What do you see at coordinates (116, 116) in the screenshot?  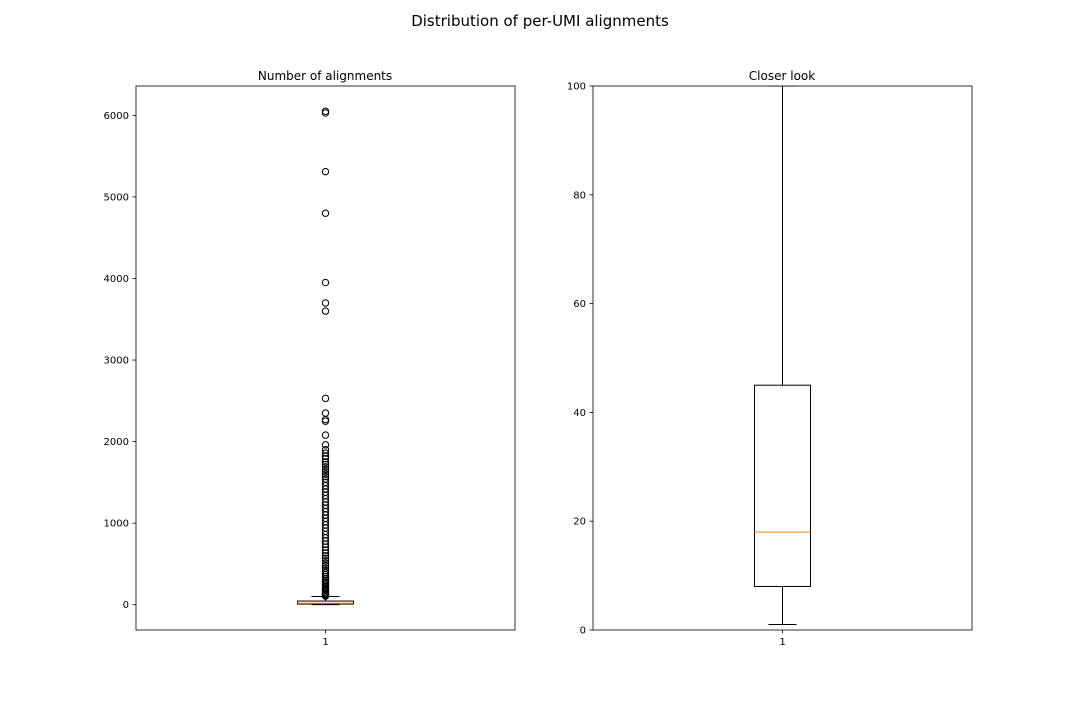 I see `y-tick-label: 6000` at bounding box center [116, 116].